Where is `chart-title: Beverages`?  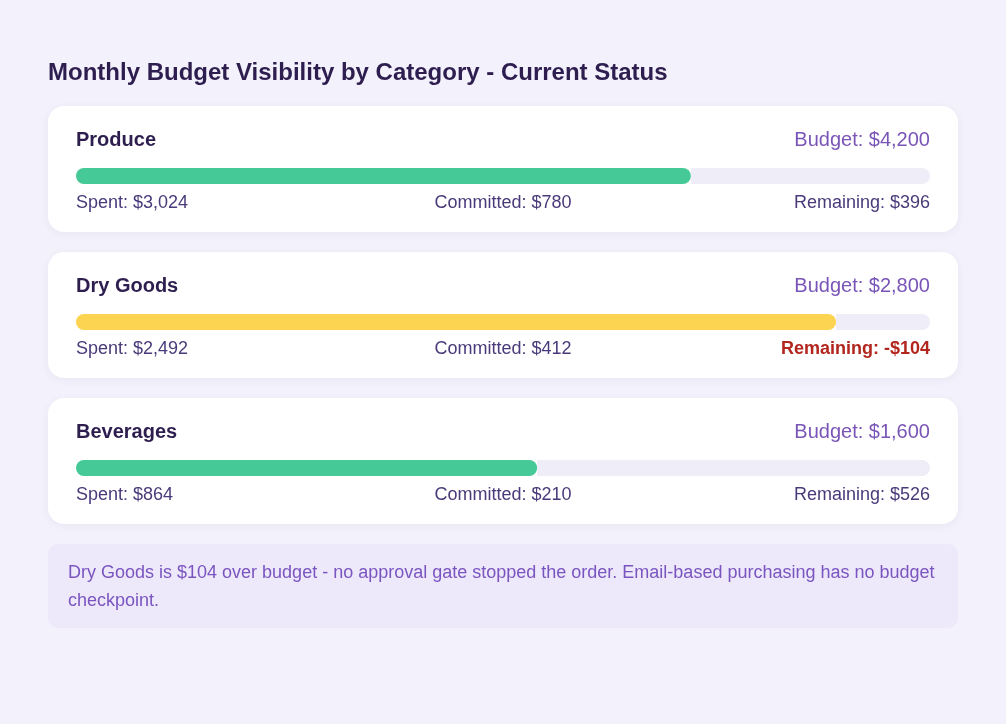 chart-title: Beverages is located at coordinates (127, 431).